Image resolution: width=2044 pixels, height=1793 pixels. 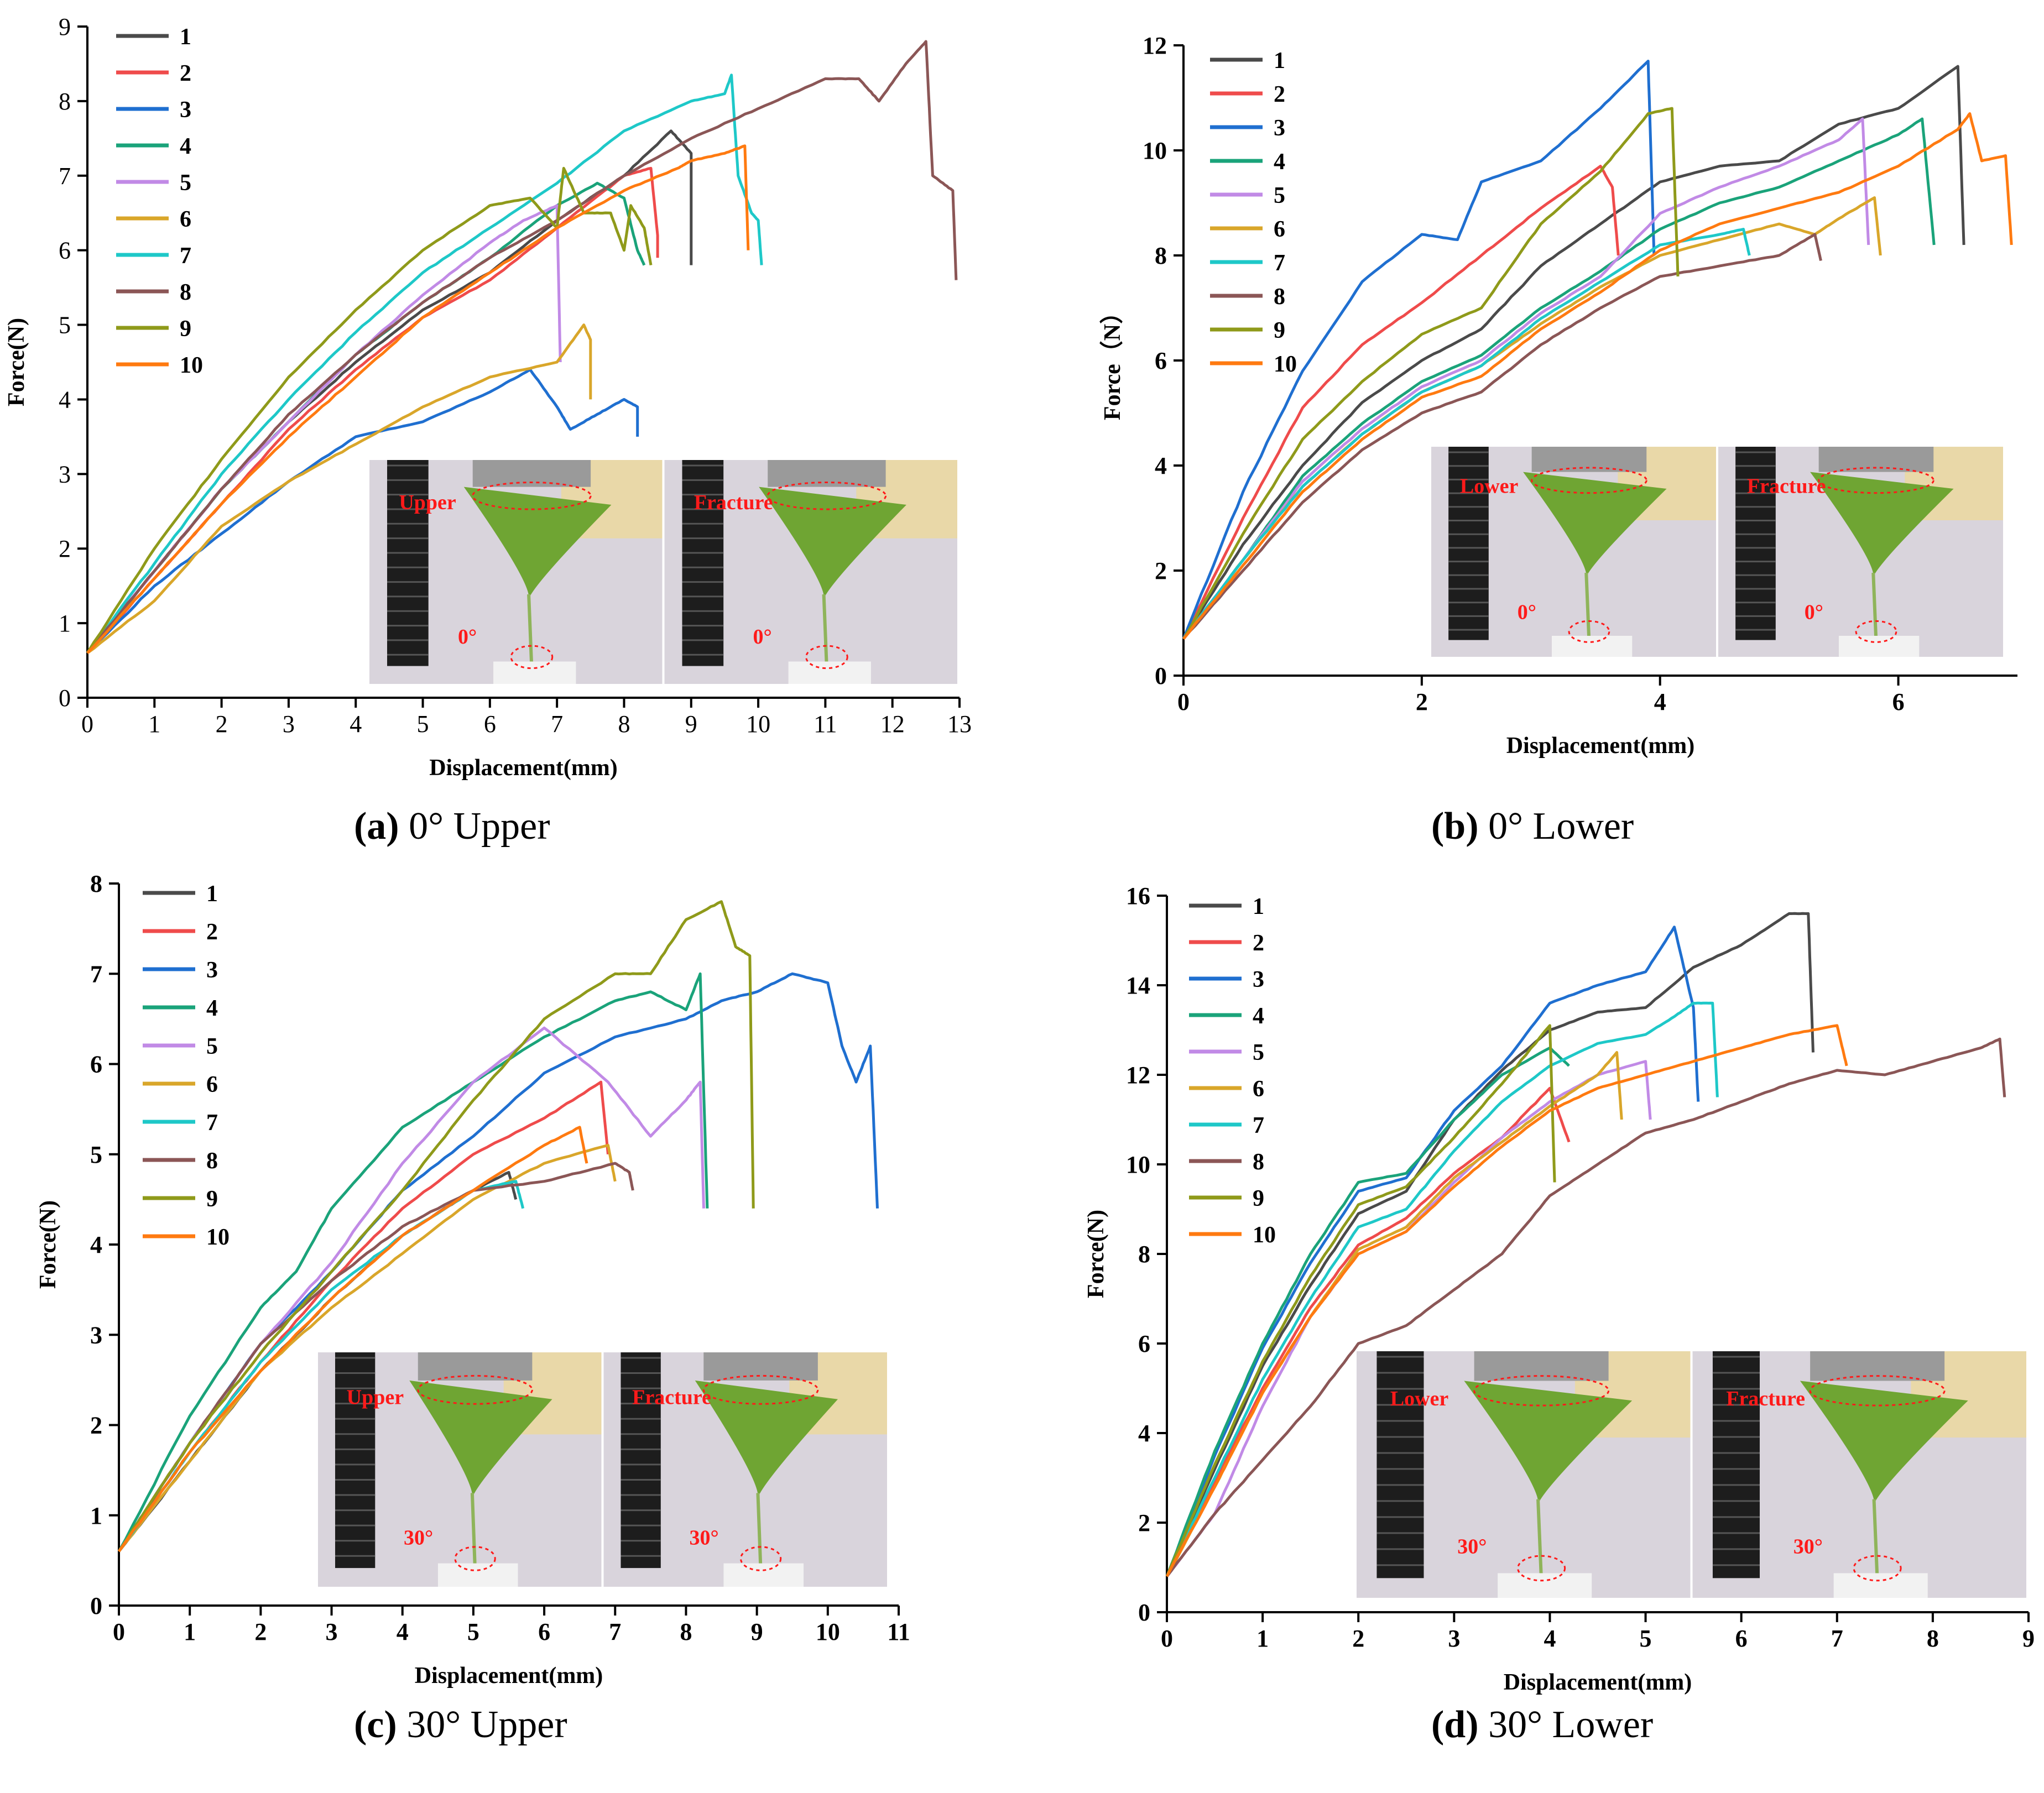 I want to click on x-tick-label: 5, so click(x=1646, y=1638).